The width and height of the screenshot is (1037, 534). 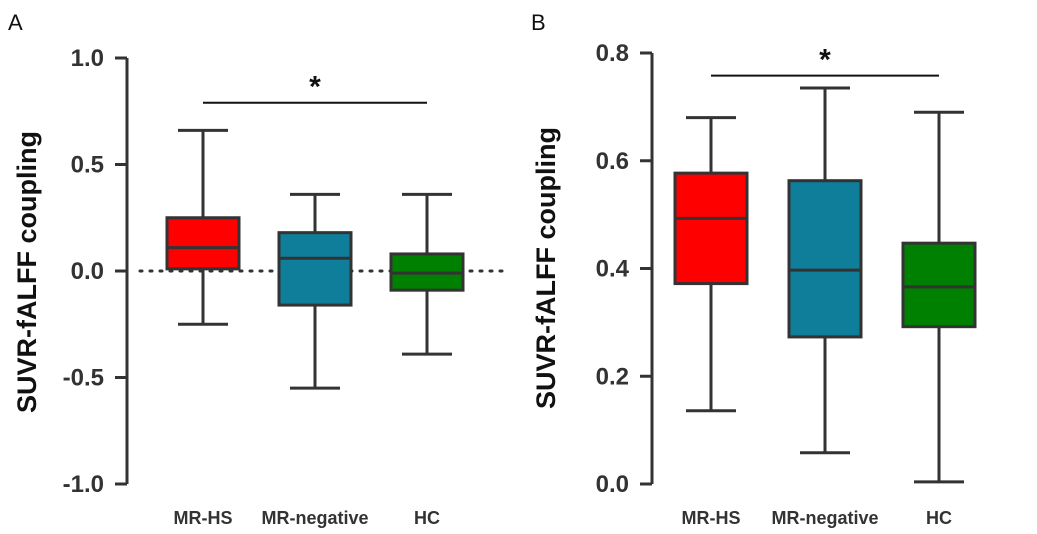 I want to click on panel-a-y-ticks: 1.0 0.5 0.0 -0.5 -1.0, so click(x=95, y=271).